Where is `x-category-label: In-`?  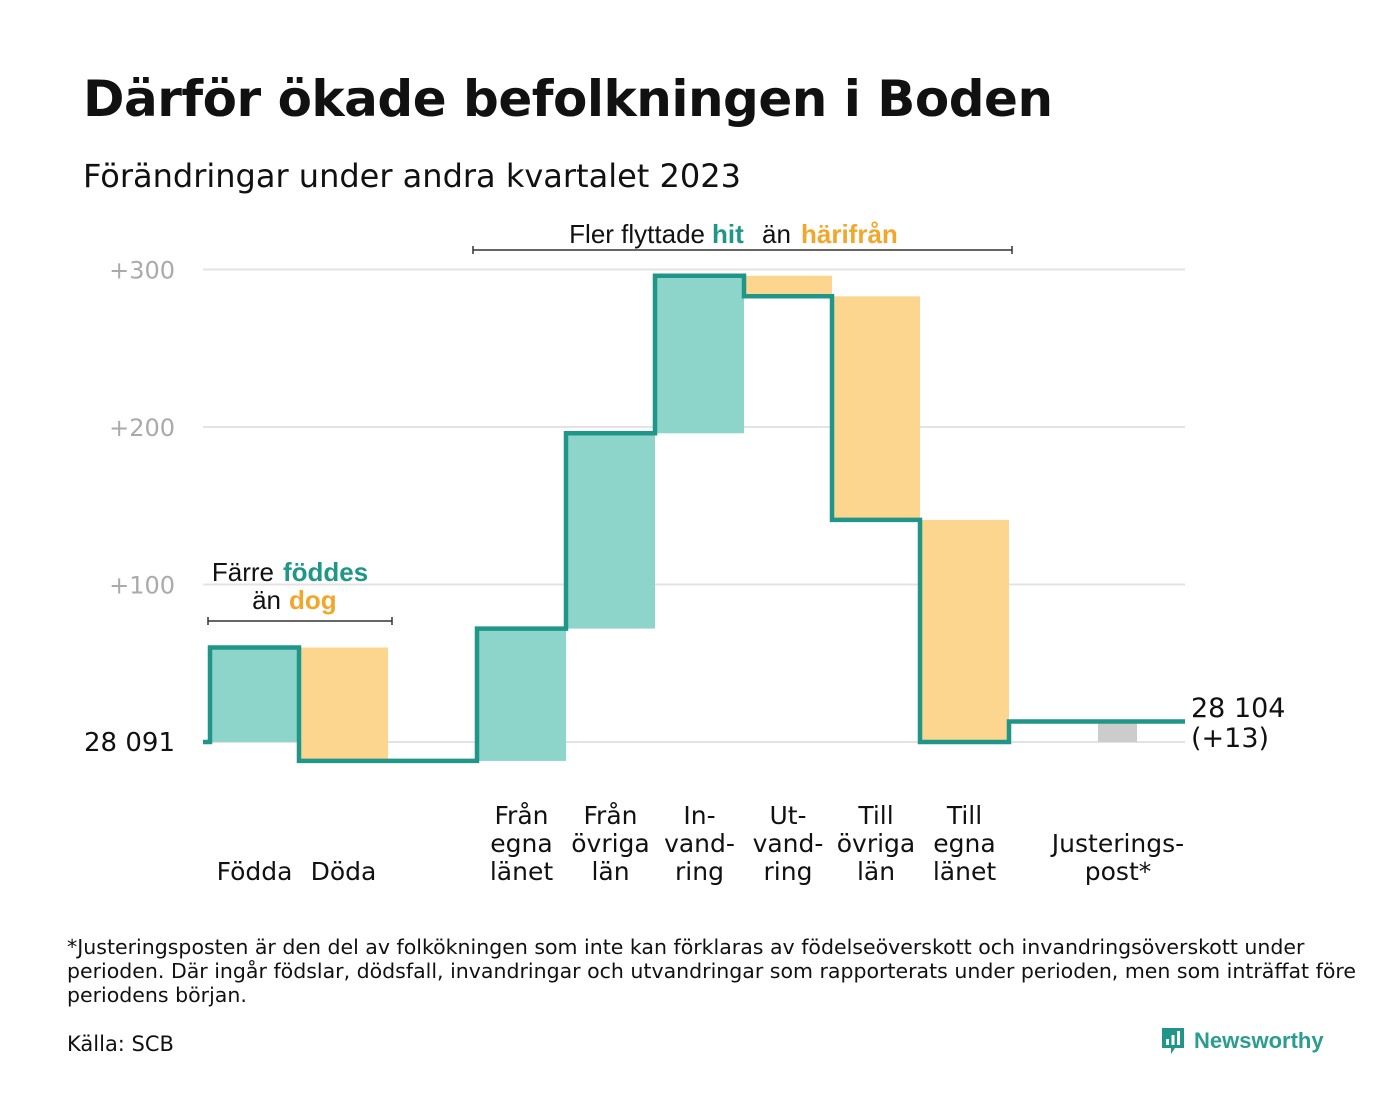
x-category-label: In- is located at coordinates (699, 815).